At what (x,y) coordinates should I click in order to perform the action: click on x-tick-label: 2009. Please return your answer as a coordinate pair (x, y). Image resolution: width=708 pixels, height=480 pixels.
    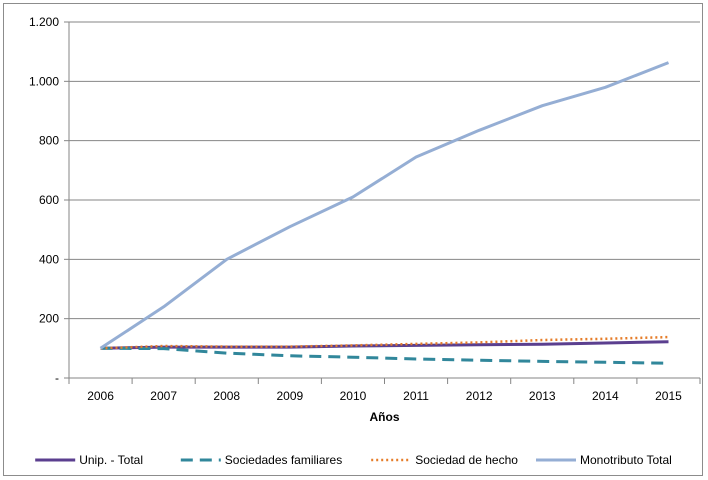
    Looking at the image, I should click on (289, 396).